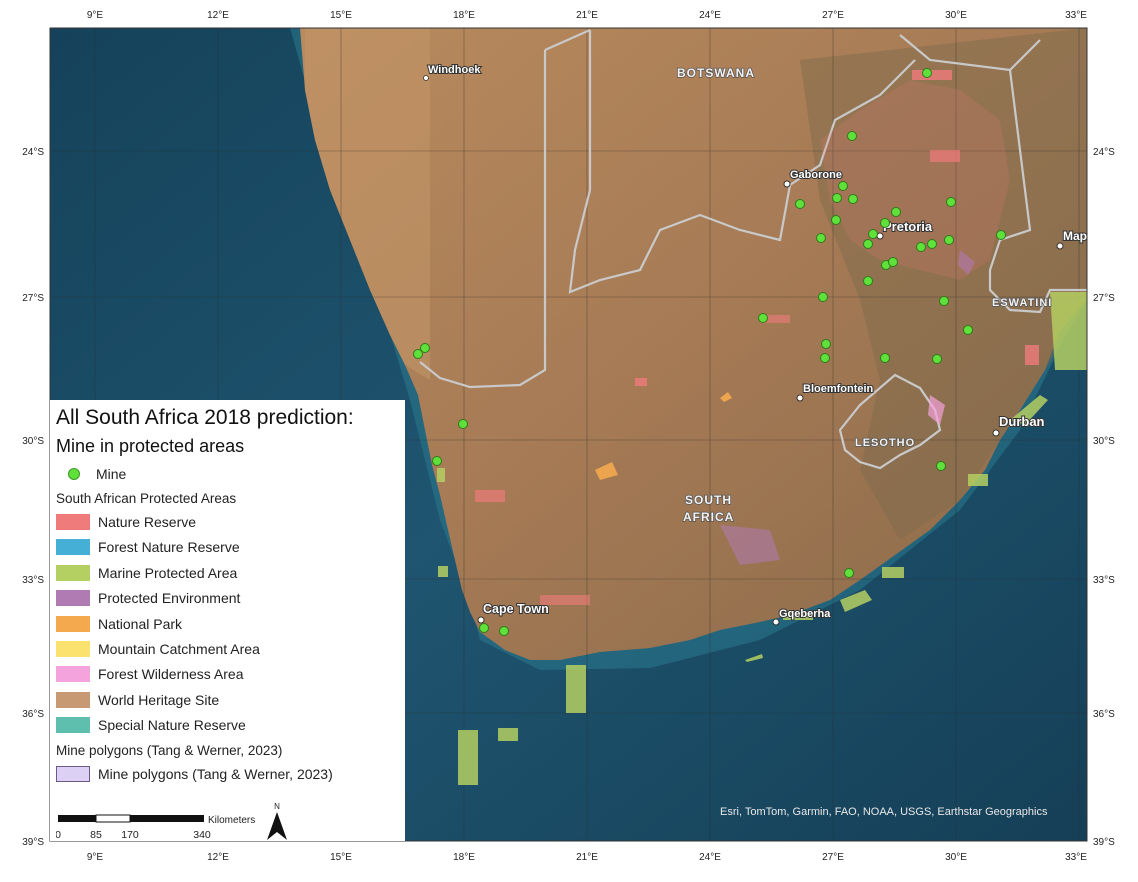 The image size is (1138, 882). Describe the element at coordinates (464, 857) in the screenshot. I see `x-tick-label: 18°E` at that location.